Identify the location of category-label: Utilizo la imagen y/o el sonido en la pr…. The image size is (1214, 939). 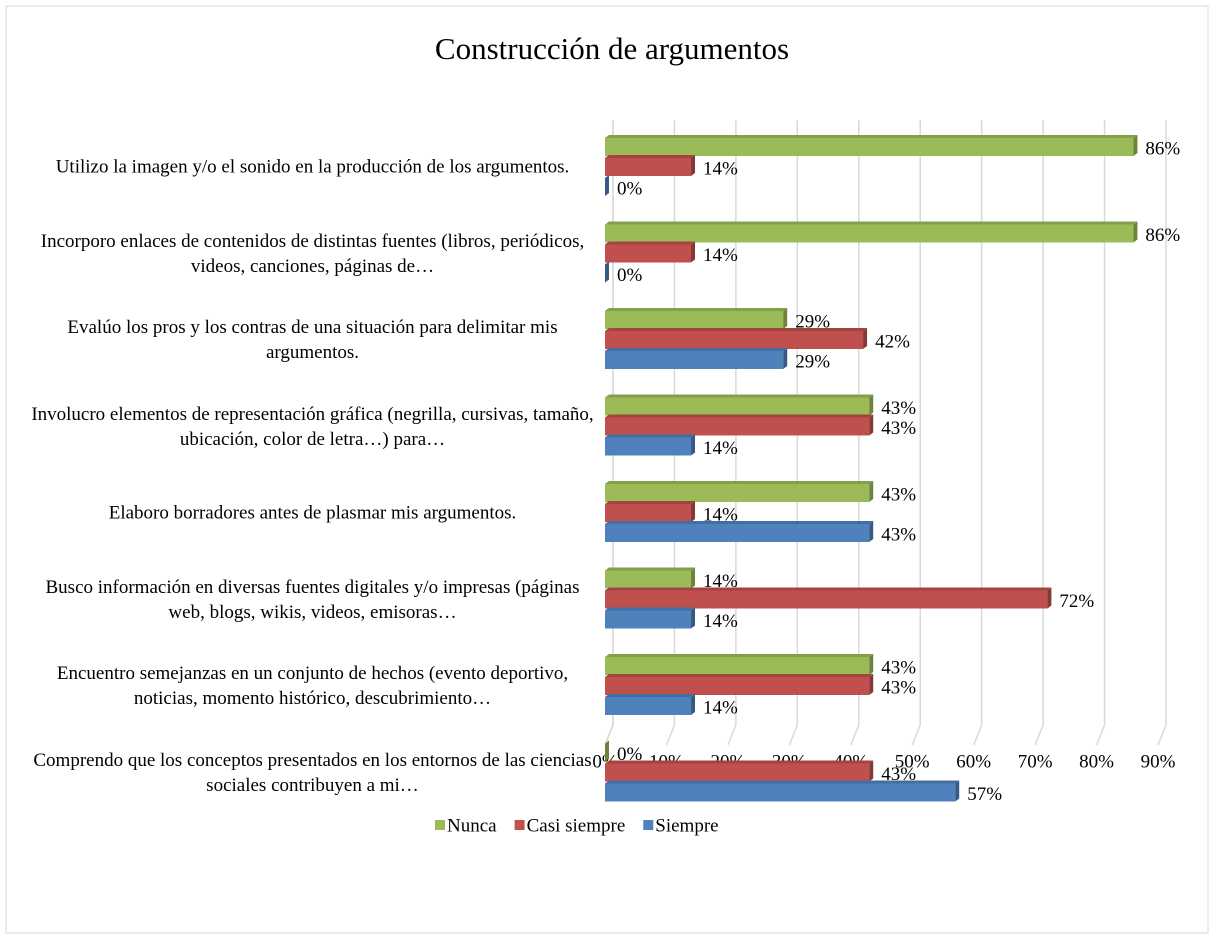
(312, 167).